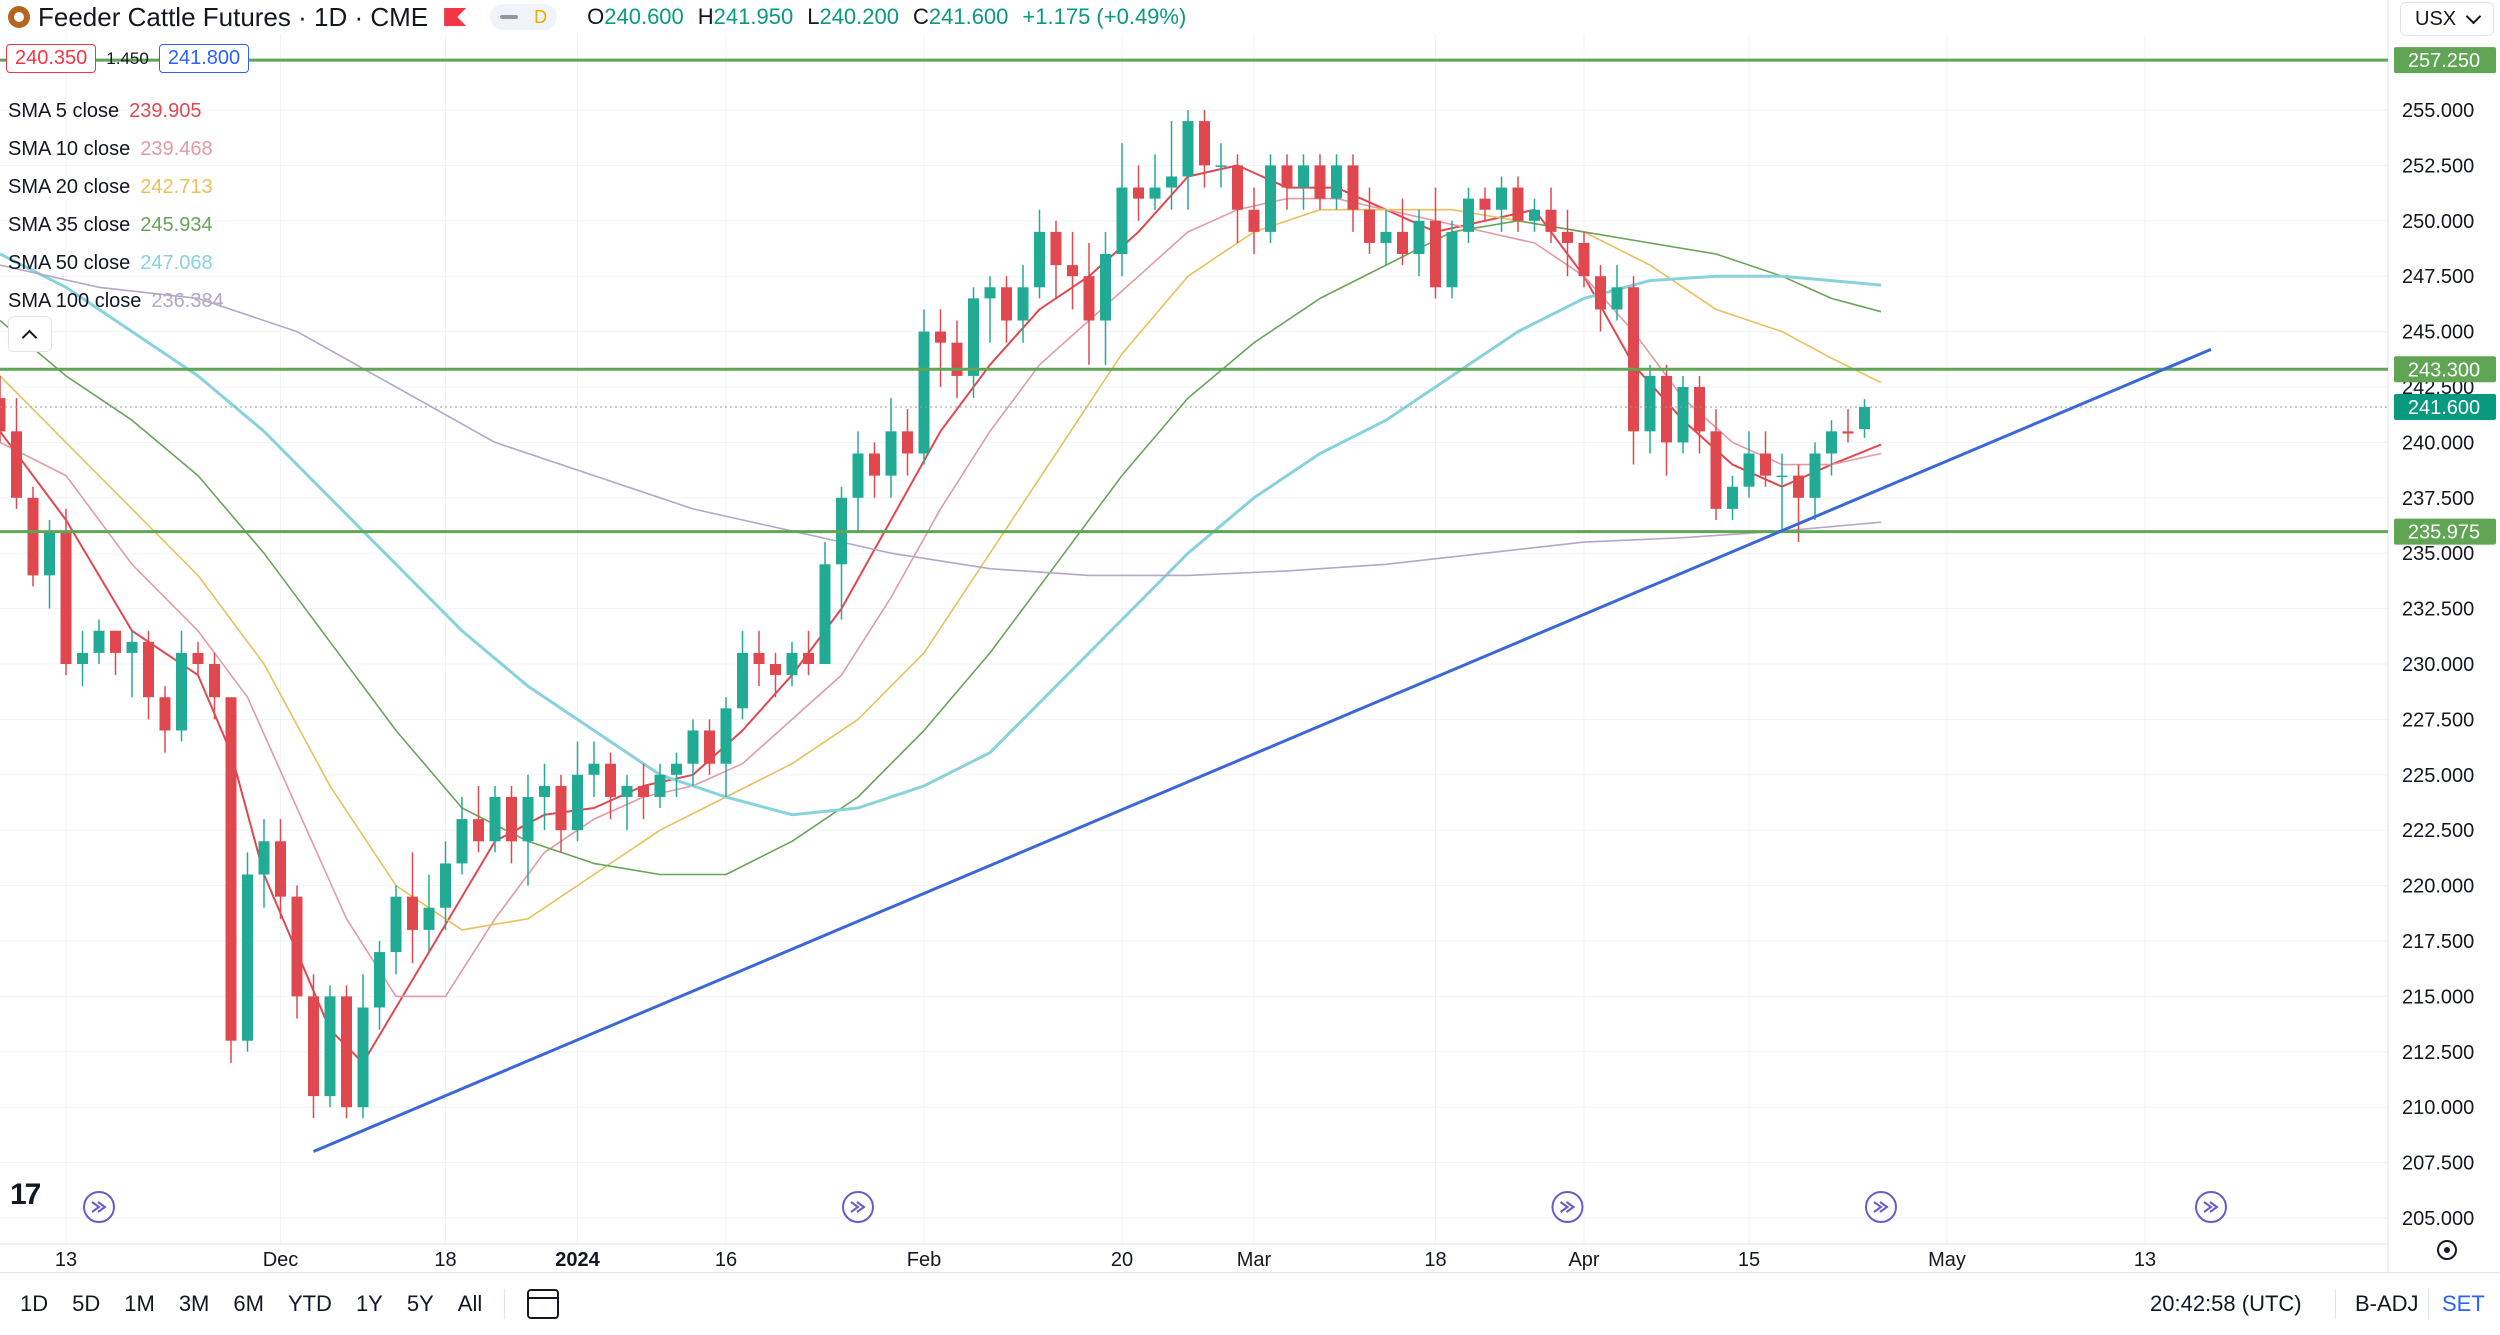  Describe the element at coordinates (470, 1304) in the screenshot. I see `range-all: All` at that location.